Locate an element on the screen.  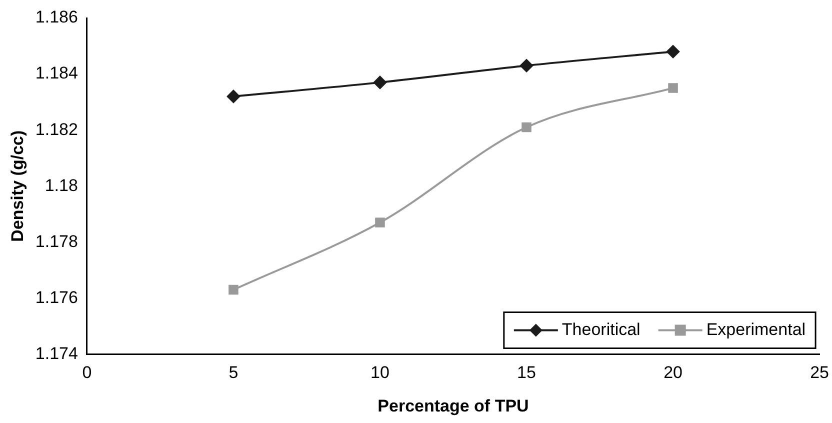
x-tick-label: 20 is located at coordinates (673, 372).